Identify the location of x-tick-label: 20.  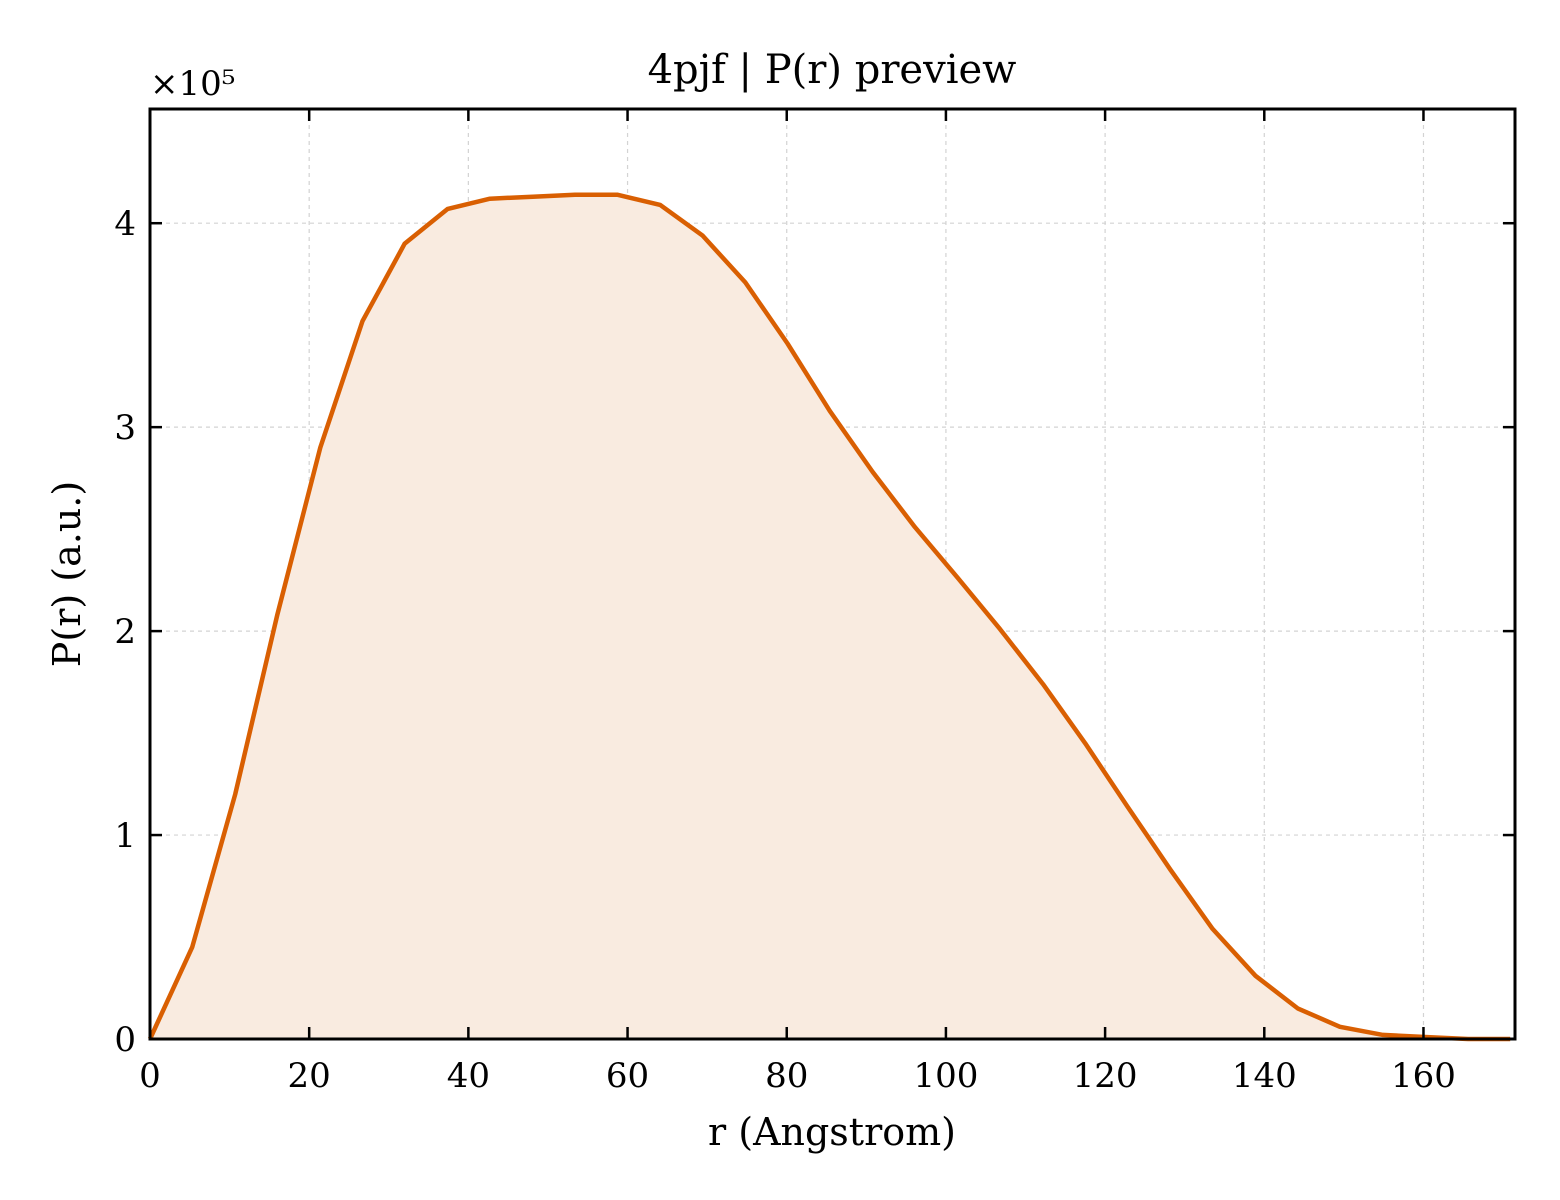
(309, 1076).